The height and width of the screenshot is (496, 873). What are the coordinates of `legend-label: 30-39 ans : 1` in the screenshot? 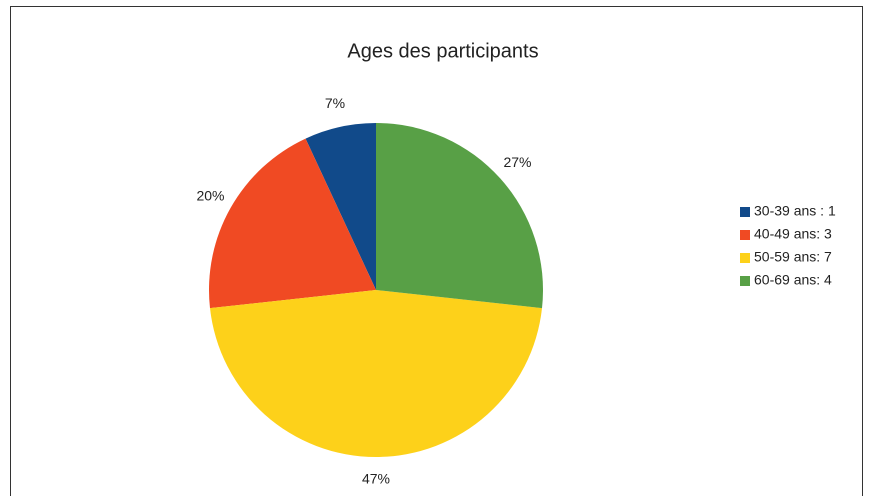 It's located at (795, 211).